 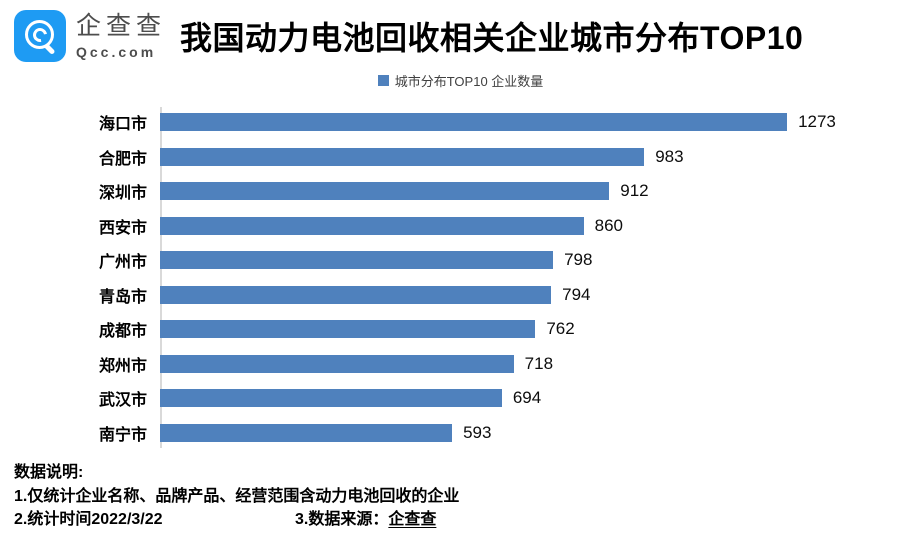 I want to click on value-label: 860, so click(x=608, y=225).